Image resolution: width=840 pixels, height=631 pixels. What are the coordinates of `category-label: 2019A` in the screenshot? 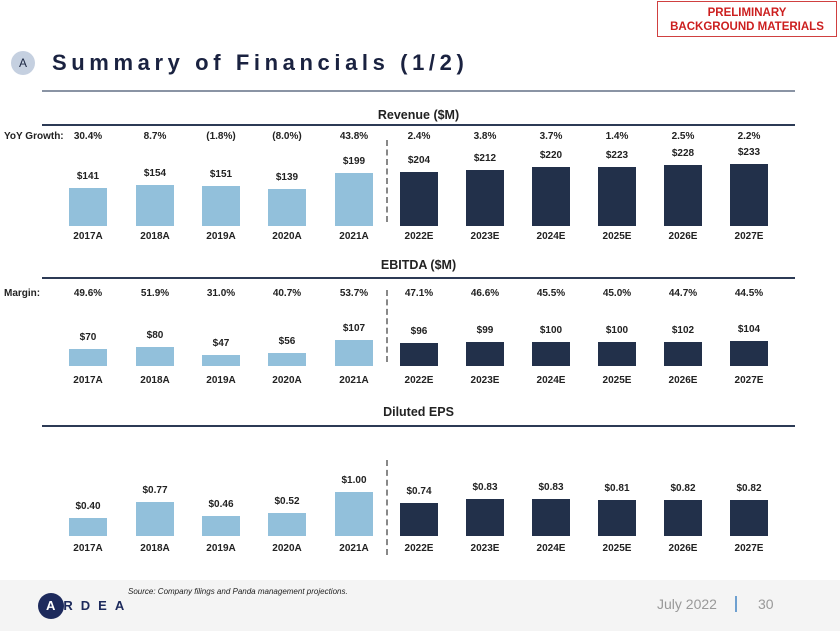 It's located at (221, 548).